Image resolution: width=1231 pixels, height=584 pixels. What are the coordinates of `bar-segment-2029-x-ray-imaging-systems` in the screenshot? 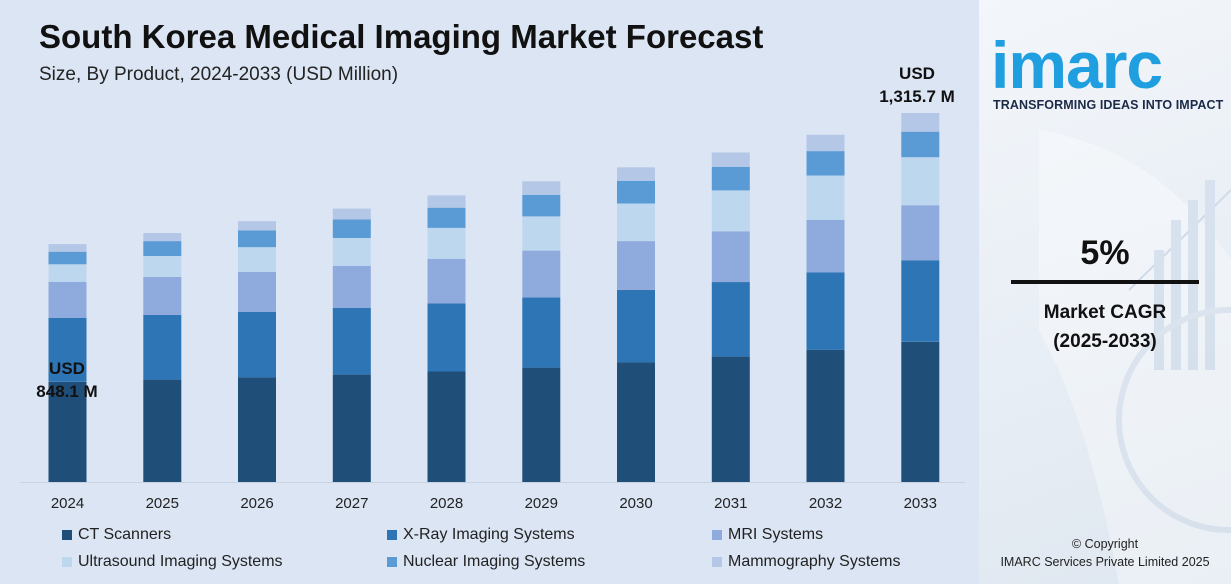 It's located at (541, 332).